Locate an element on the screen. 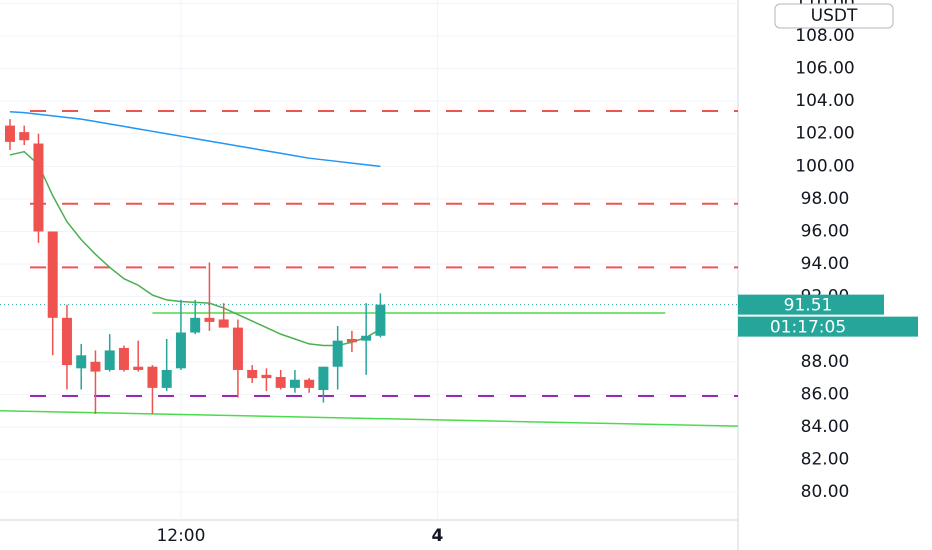  y-tick-label: 102.00 is located at coordinates (824, 134).